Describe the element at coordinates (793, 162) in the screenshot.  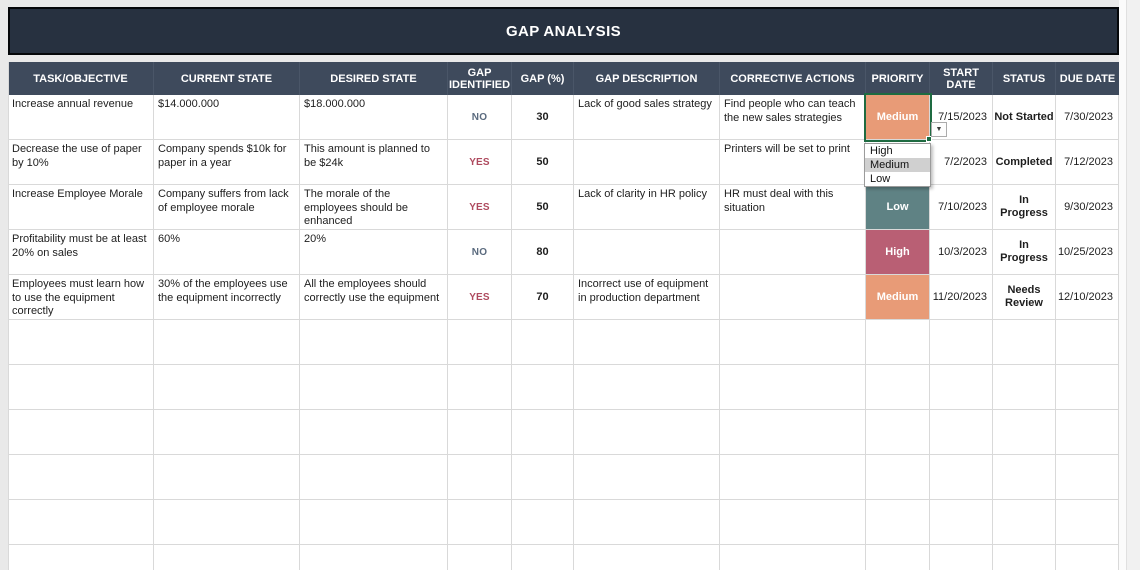
I see `cell-corrective-actions: Printers will be set to print` at that location.